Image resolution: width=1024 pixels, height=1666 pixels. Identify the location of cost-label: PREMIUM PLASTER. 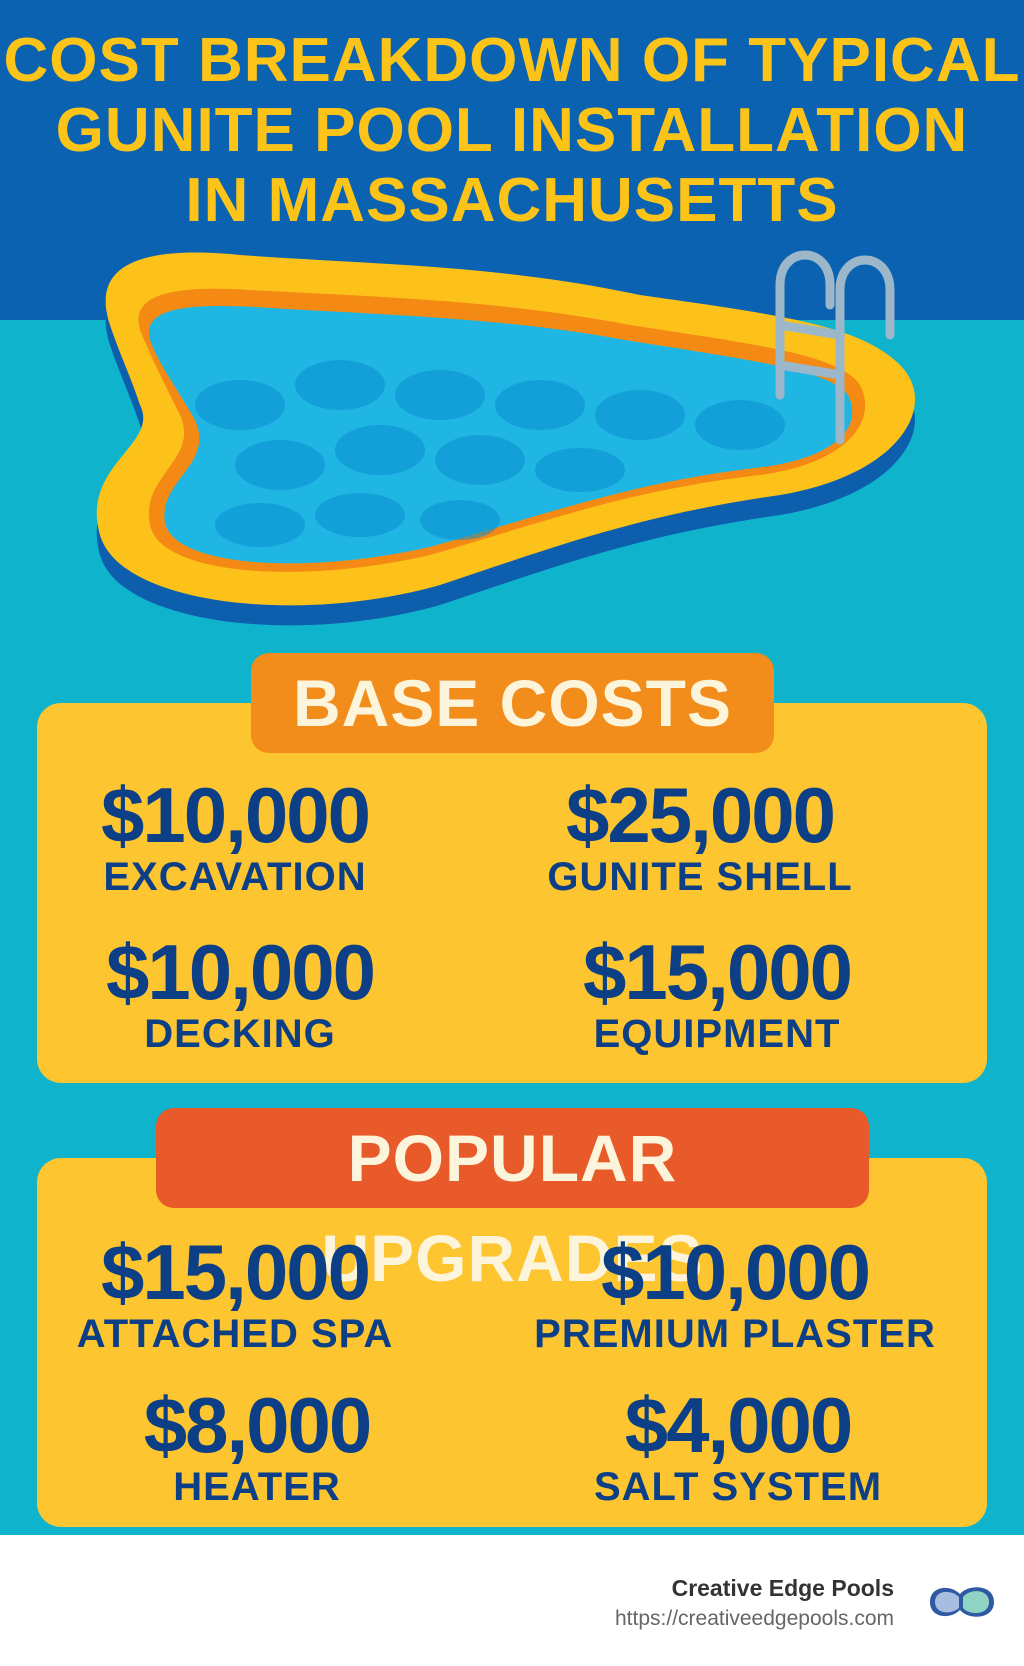
(735, 1334).